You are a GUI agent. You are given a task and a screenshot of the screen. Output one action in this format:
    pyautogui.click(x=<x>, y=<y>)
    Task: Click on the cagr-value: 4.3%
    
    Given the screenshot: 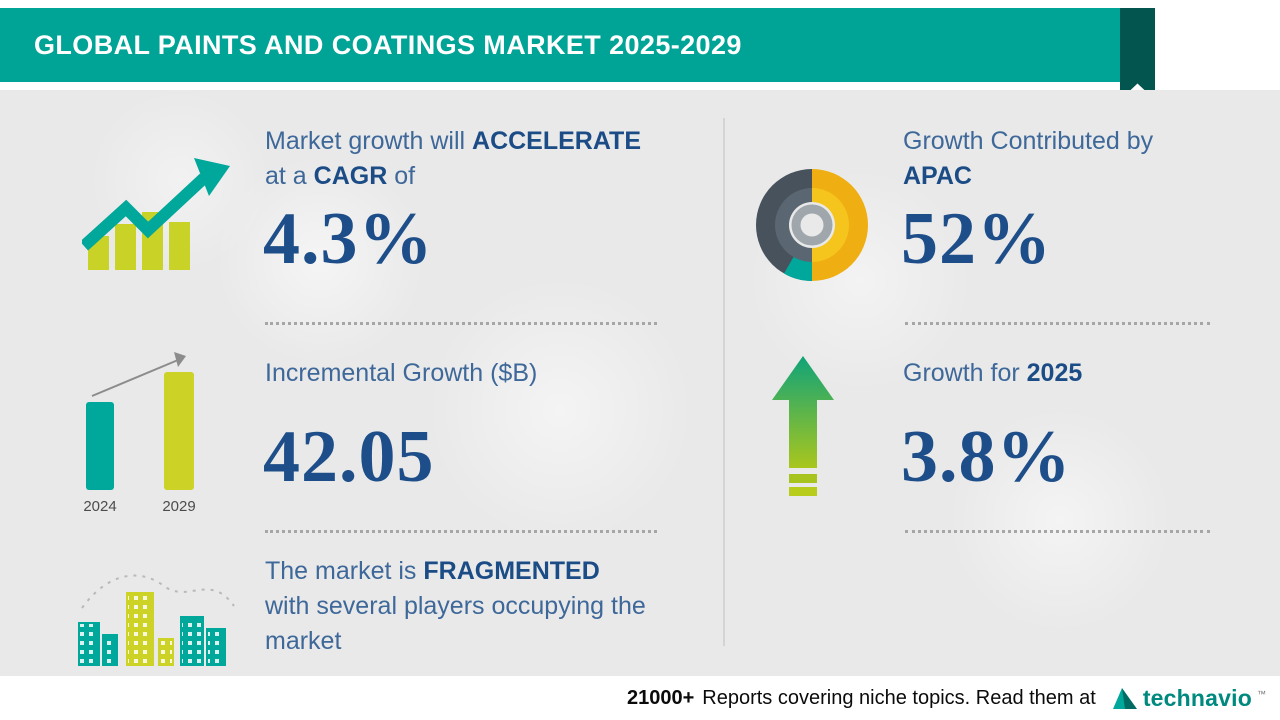 What is the action you would take?
    pyautogui.click(x=348, y=239)
    